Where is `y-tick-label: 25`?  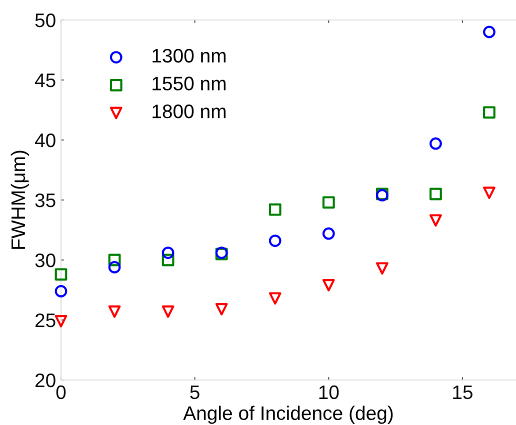 y-tick-label: 25 is located at coordinates (45, 320).